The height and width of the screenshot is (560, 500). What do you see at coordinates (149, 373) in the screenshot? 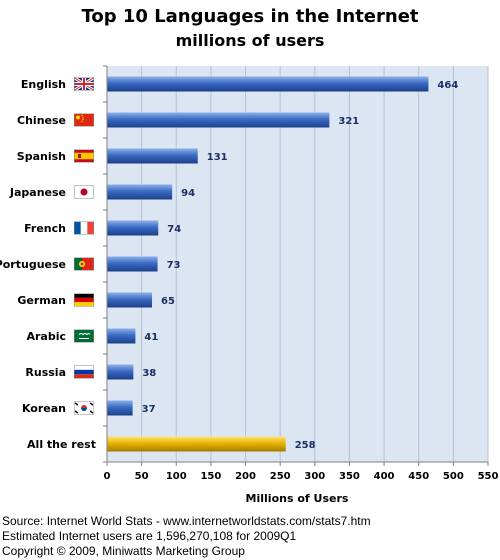
I see `data-label: 38` at bounding box center [149, 373].